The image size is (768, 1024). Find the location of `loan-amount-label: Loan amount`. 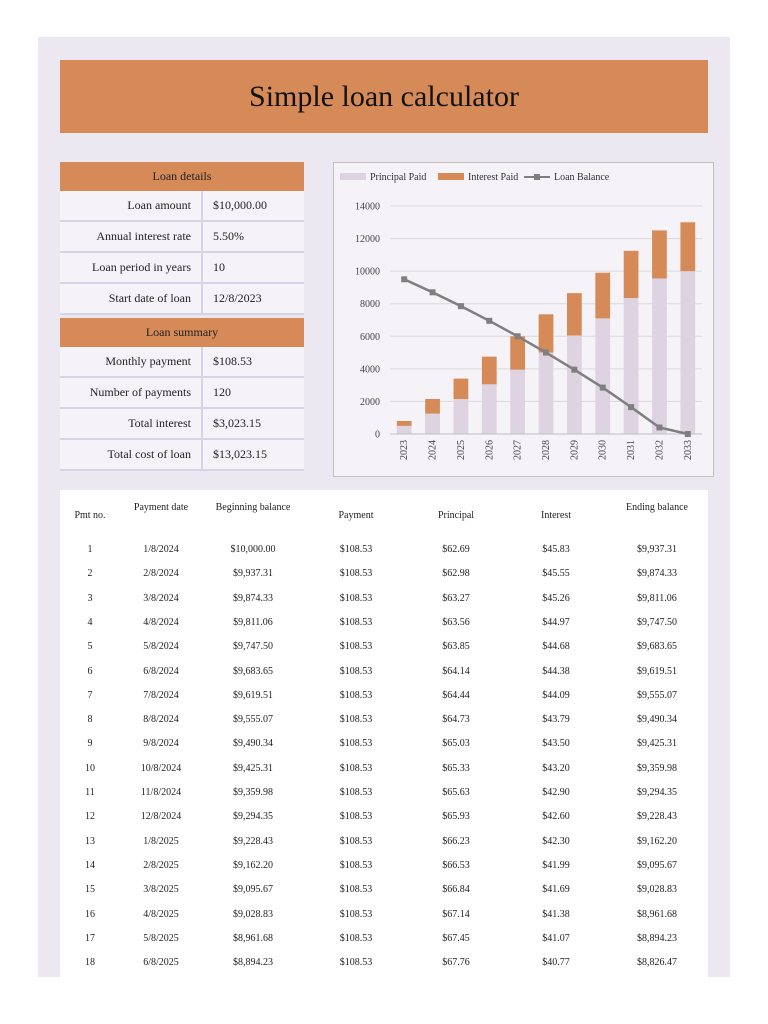

loan-amount-label: Loan amount is located at coordinates (131, 205).